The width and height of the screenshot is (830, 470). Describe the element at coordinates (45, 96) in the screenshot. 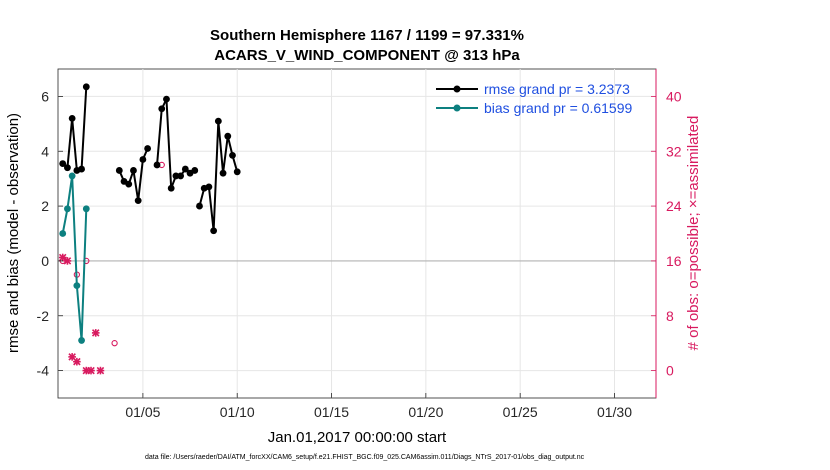

I see `y-tick-label: 6` at that location.